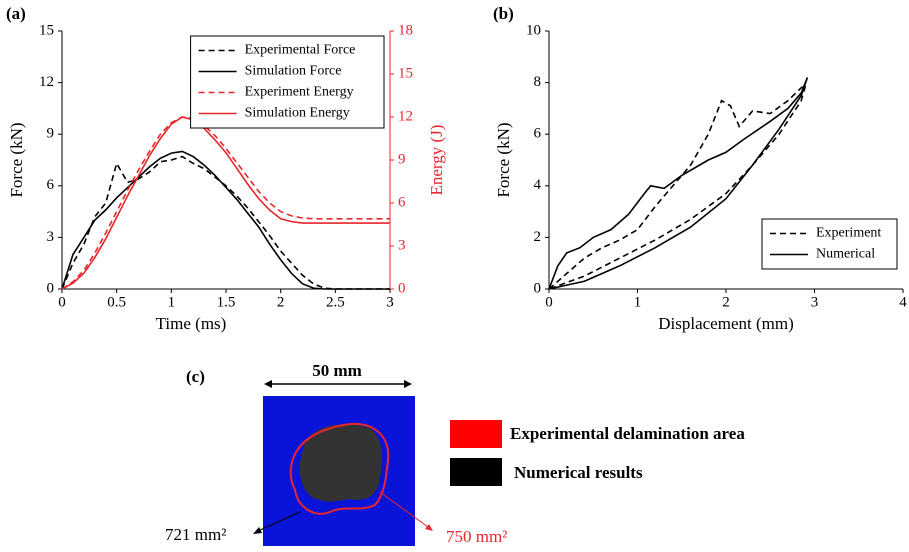 Image resolution: width=909 pixels, height=552 pixels. Describe the element at coordinates (116, 302) in the screenshot. I see `x-tick-label: 0.5` at that location.